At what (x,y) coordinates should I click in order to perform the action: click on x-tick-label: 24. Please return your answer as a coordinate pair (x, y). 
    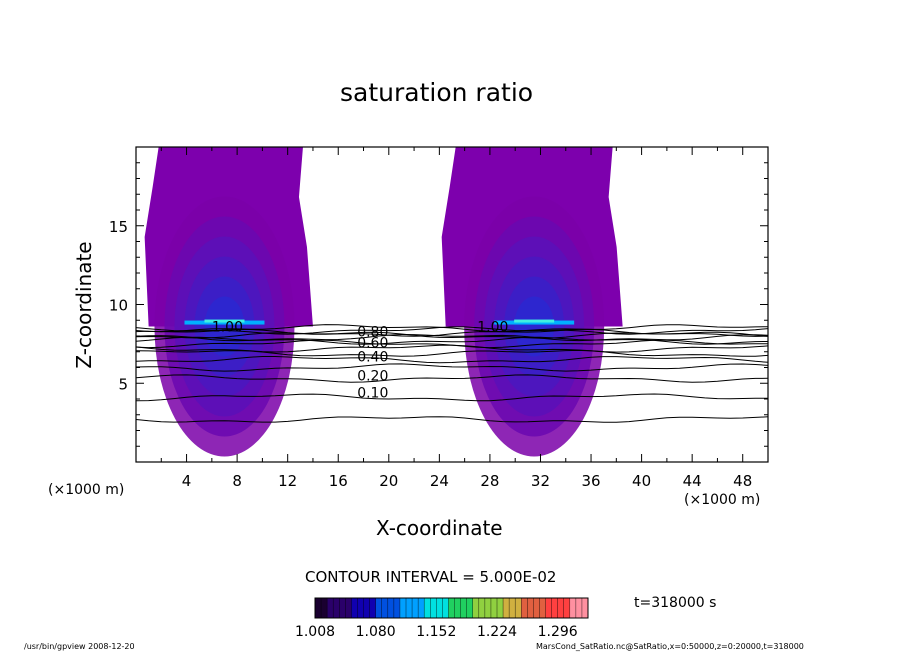
    Looking at the image, I should click on (439, 481).